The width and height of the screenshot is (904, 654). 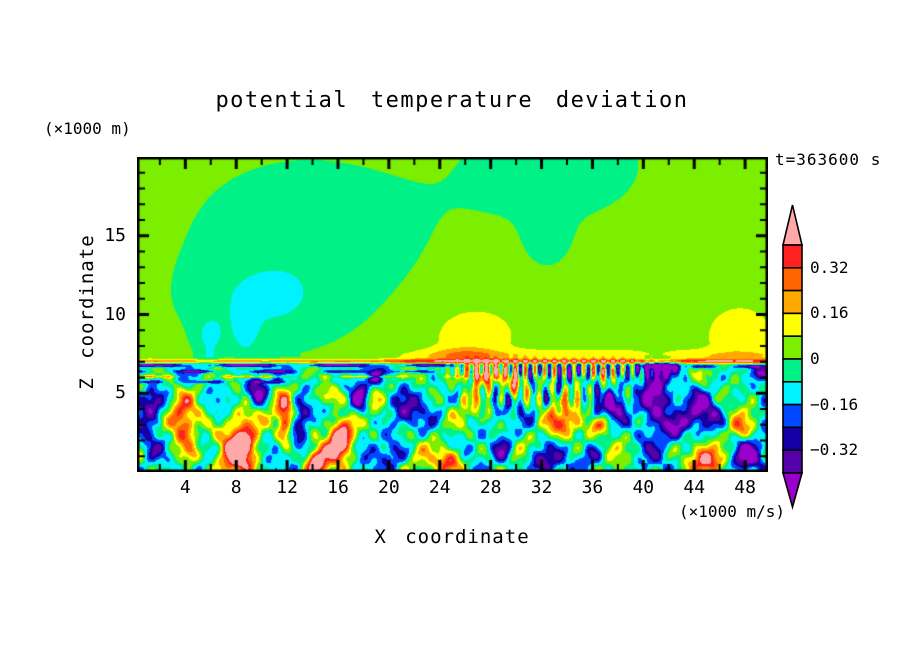 What do you see at coordinates (829, 267) in the screenshot?
I see `colorbar-label: 0.32` at bounding box center [829, 267].